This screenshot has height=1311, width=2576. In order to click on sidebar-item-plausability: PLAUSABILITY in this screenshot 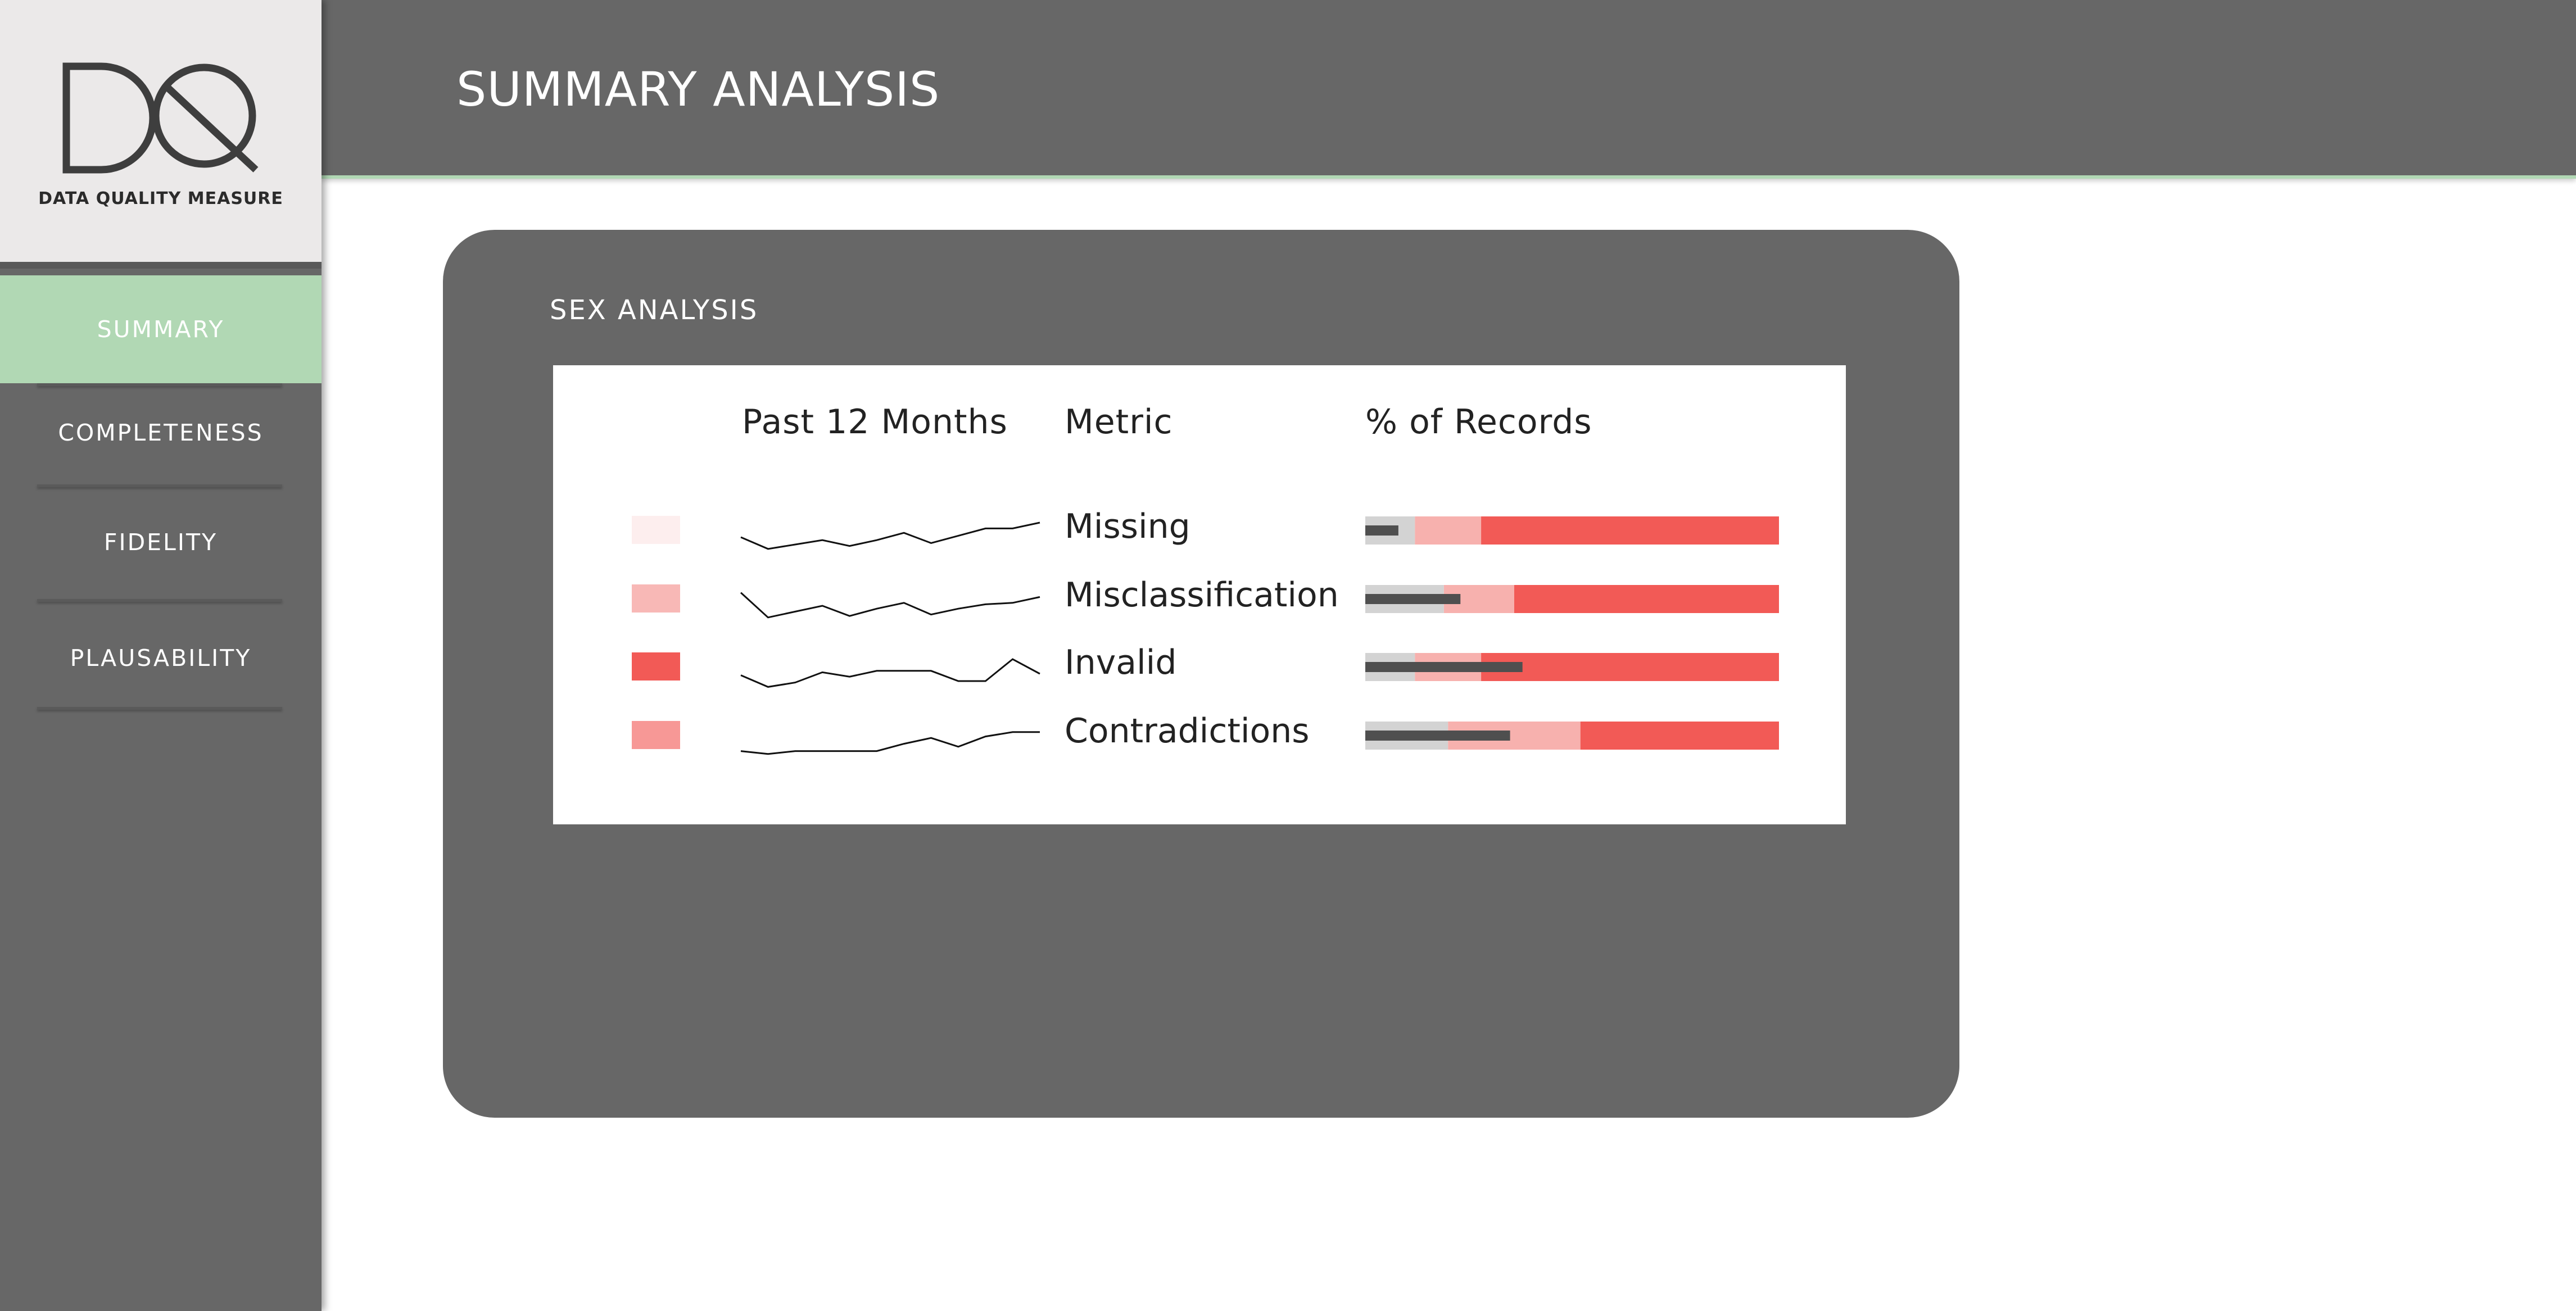, I will do `click(161, 658)`.